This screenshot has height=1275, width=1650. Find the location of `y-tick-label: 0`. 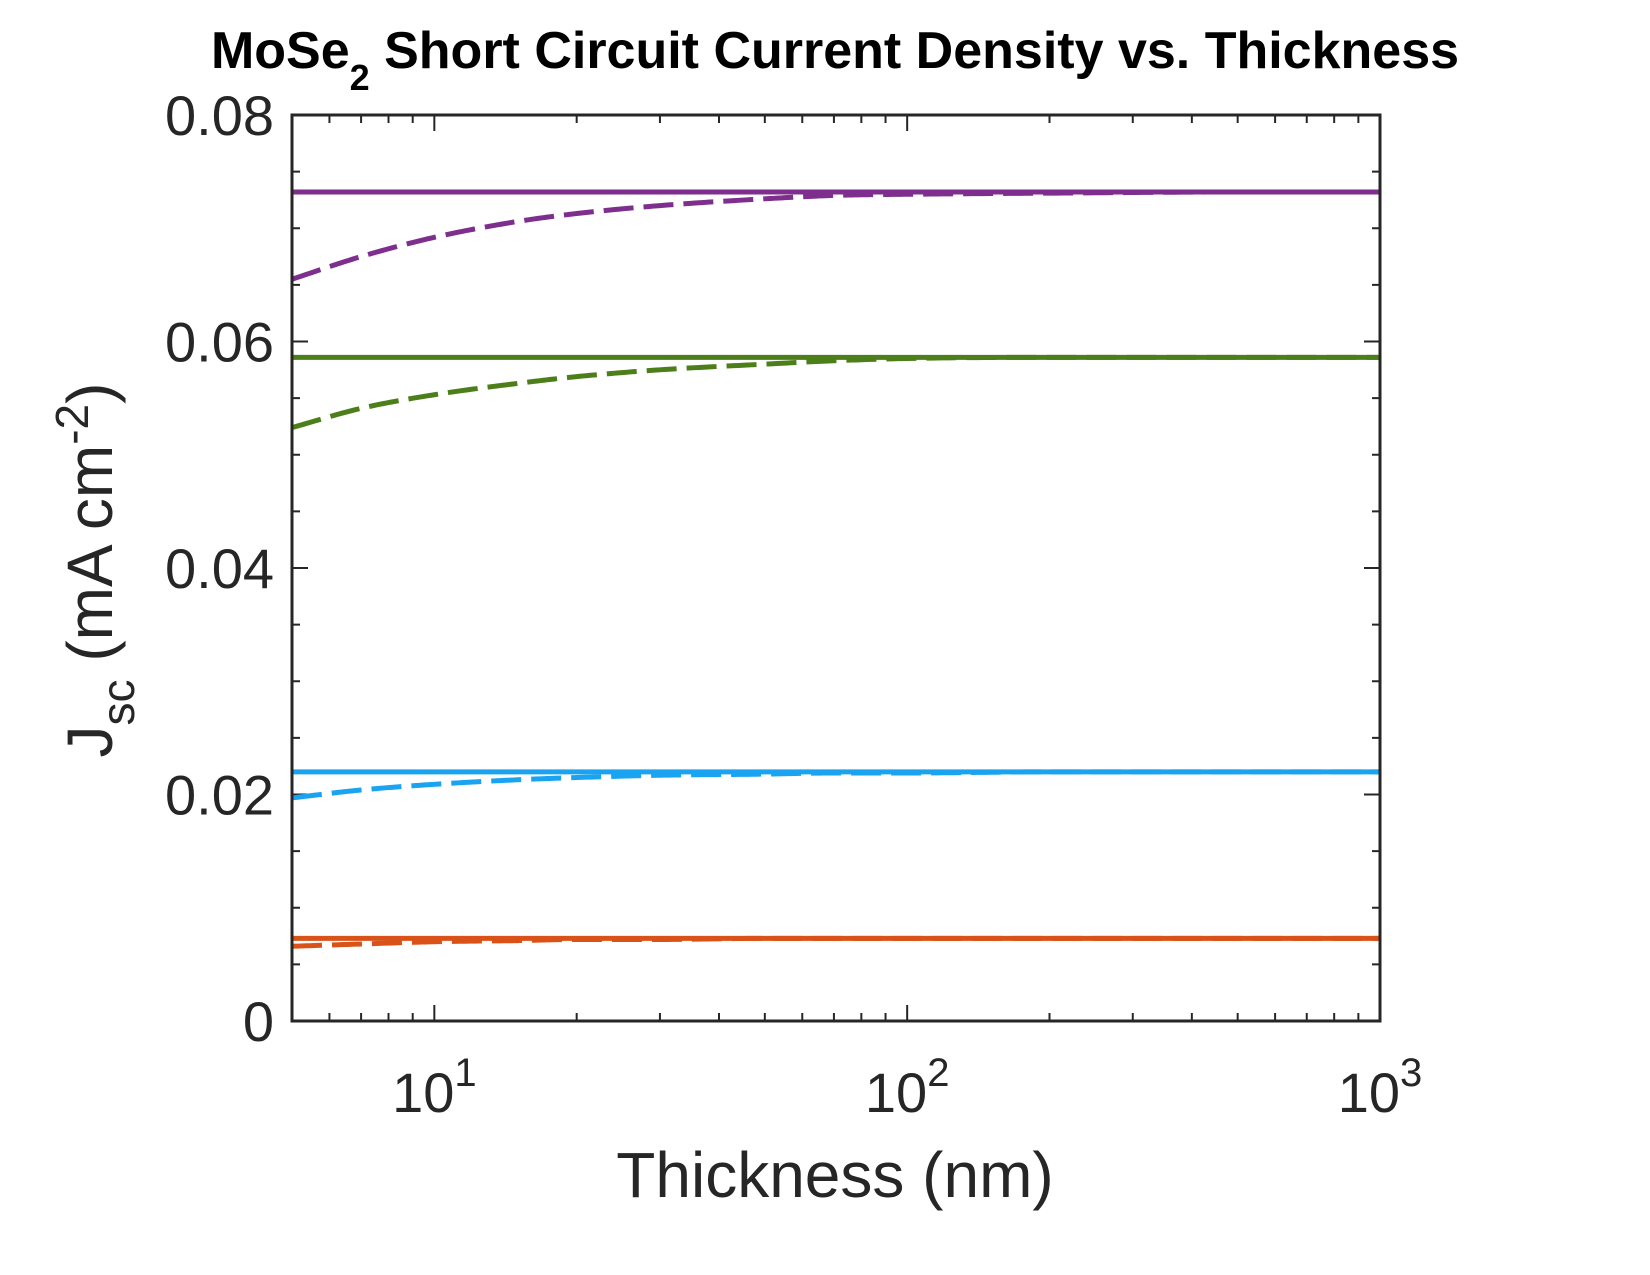

y-tick-label: 0 is located at coordinates (258, 1021).